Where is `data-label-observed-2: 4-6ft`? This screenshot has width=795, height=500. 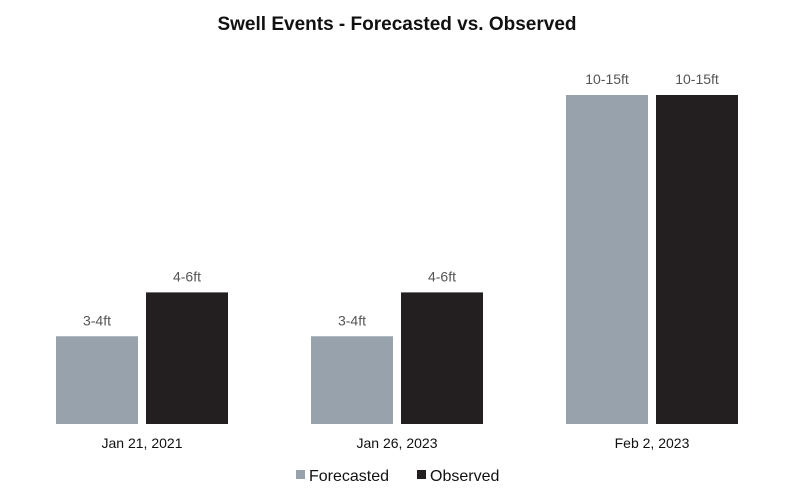 data-label-observed-2: 4-6ft is located at coordinates (442, 276).